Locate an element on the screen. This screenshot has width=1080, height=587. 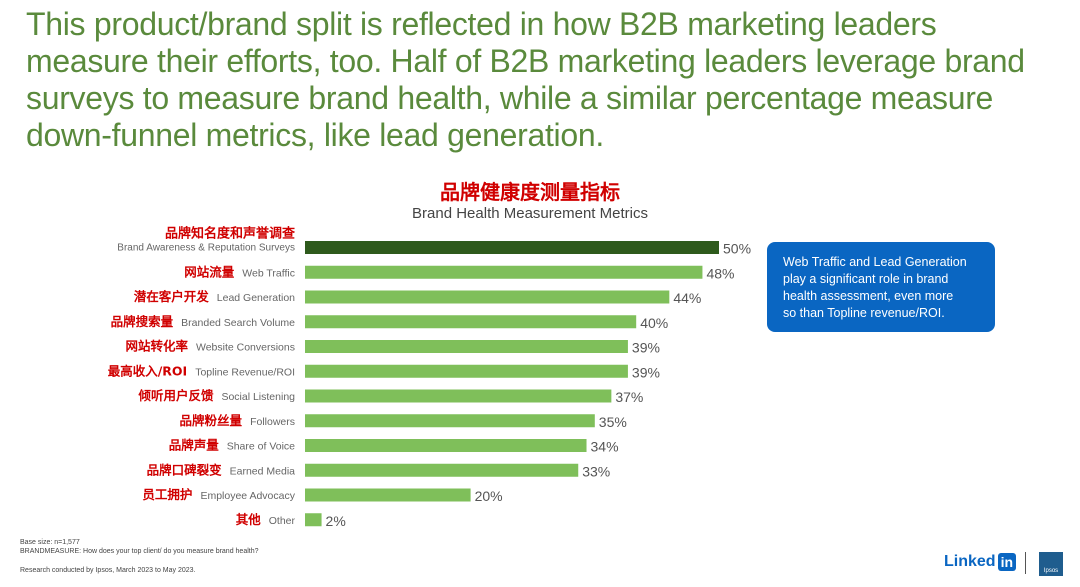
category-label-cn: 品牌搜索量 is located at coordinates (142, 321).